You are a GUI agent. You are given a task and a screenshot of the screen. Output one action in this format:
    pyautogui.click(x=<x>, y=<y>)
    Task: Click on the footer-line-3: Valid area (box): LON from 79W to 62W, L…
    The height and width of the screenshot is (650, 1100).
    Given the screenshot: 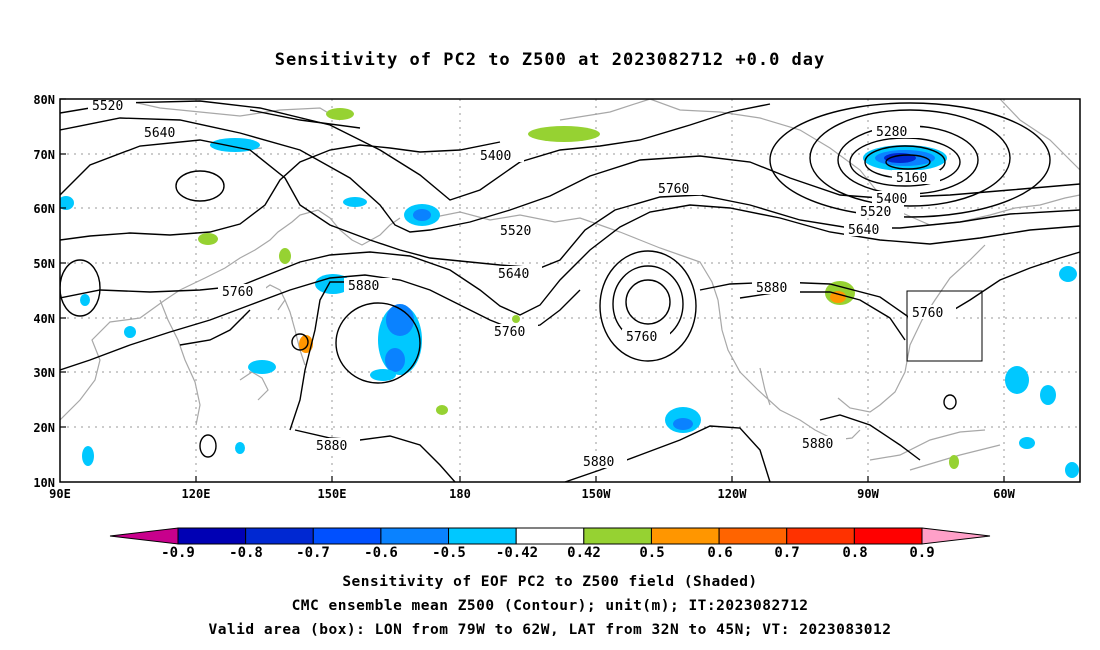 What is the action you would take?
    pyautogui.click(x=550, y=630)
    